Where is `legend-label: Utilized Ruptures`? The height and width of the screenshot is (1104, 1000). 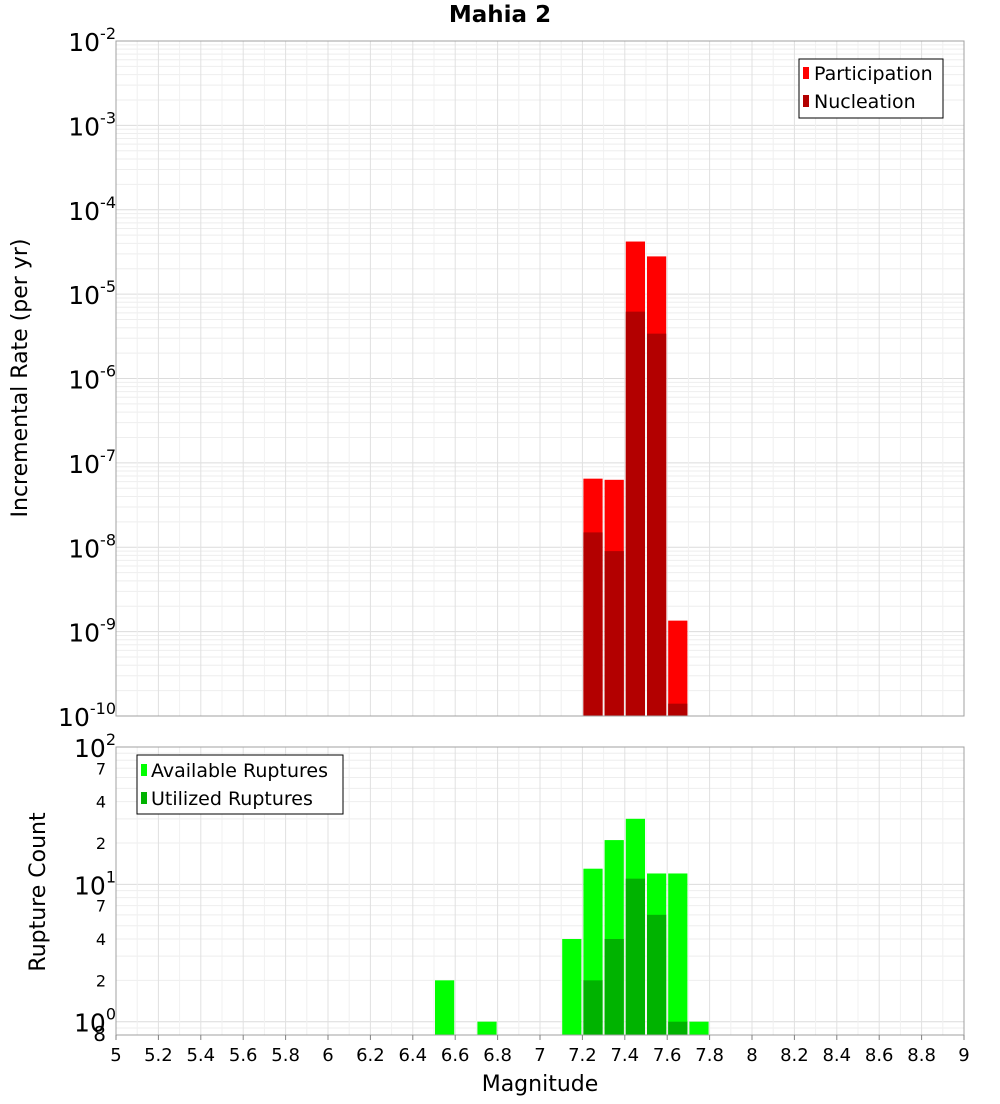 legend-label: Utilized Ruptures is located at coordinates (232, 799).